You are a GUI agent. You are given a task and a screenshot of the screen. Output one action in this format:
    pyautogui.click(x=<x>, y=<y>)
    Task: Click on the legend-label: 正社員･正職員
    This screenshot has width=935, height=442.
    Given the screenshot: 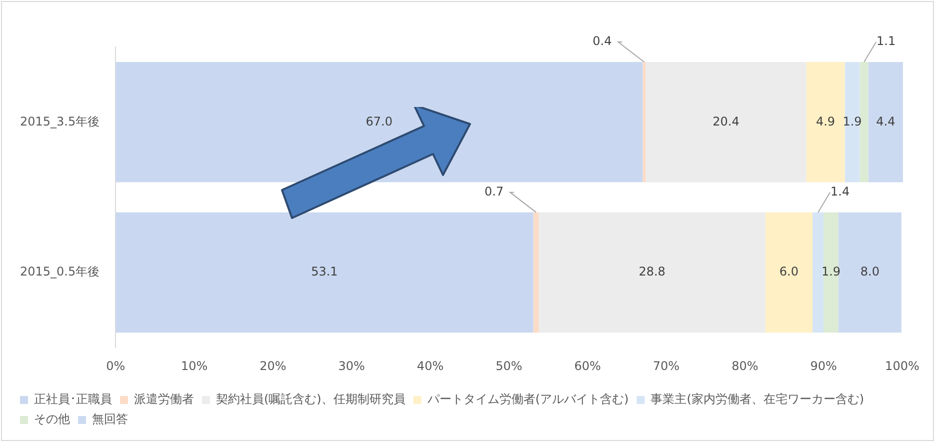 What is the action you would take?
    pyautogui.click(x=73, y=399)
    